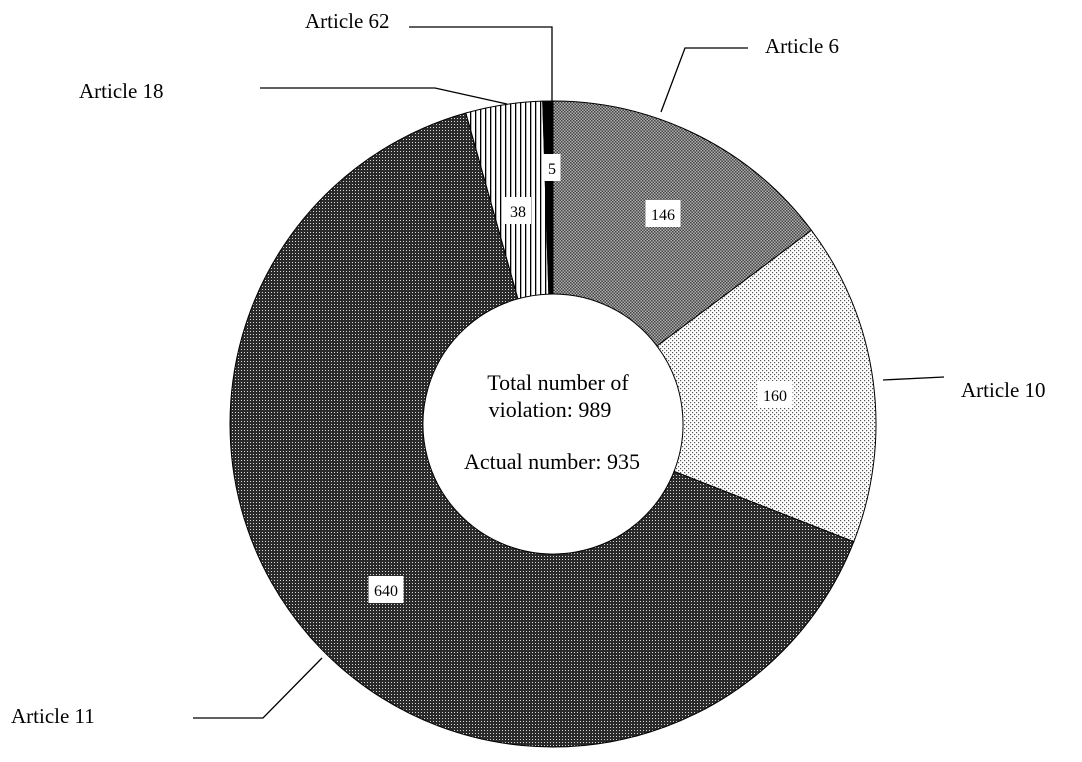 This screenshot has width=1082, height=762. I want to click on data-label-text-article-10: 160, so click(775, 396).